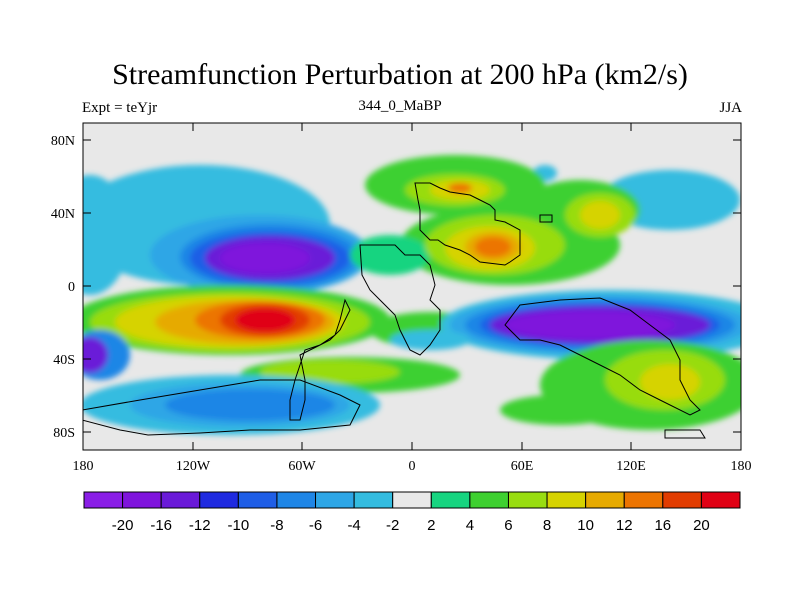 The image size is (800, 600). I want to click on colorbar-label: -16, so click(161, 525).